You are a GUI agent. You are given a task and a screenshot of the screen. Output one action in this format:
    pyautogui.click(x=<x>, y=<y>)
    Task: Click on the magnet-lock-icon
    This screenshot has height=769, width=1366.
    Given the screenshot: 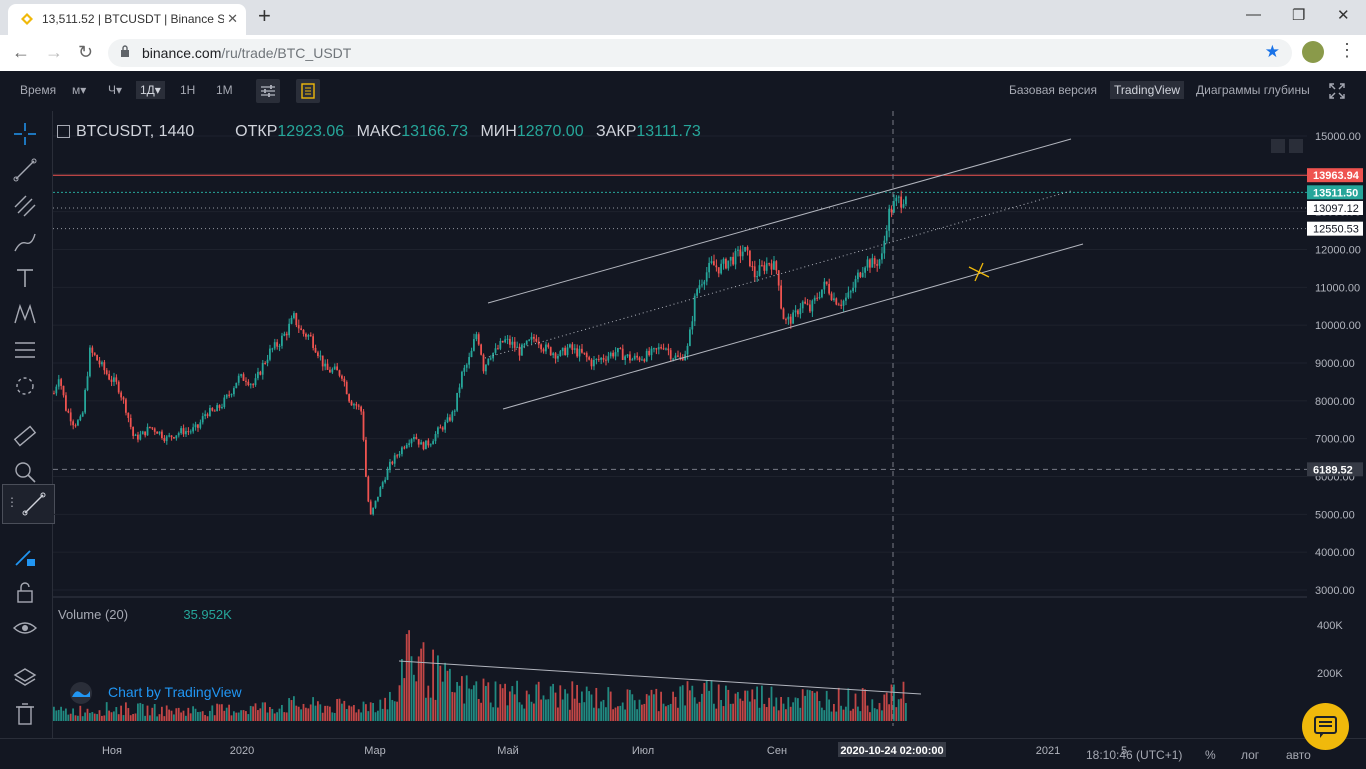 What is the action you would take?
    pyautogui.click(x=25, y=556)
    